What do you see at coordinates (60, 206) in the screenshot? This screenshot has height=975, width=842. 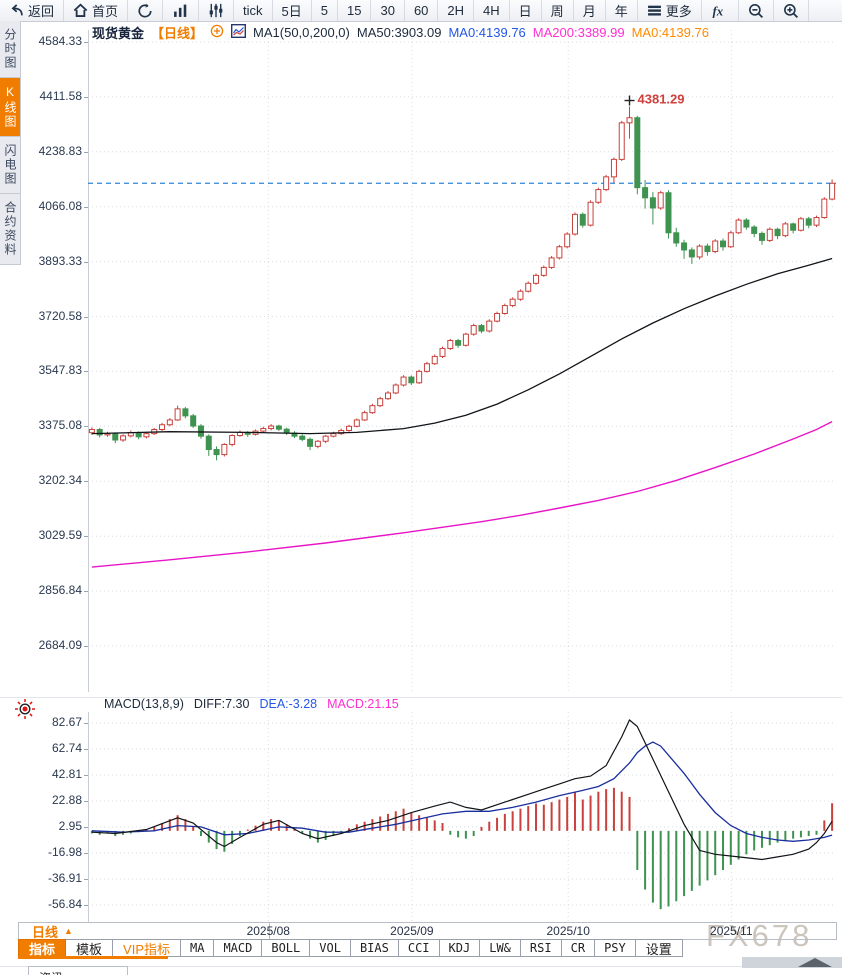 I see `axis-label: 4066.08` at bounding box center [60, 206].